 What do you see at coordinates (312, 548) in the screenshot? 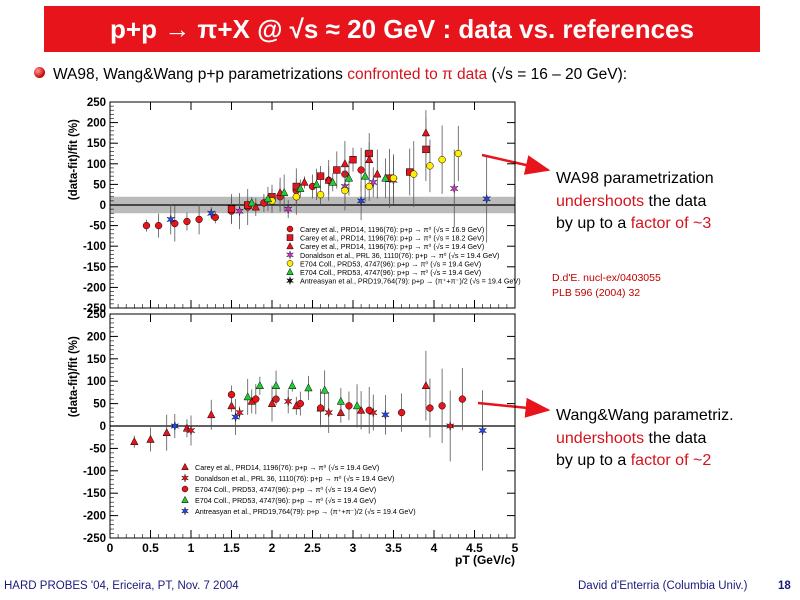
I see `x-tick-label: 2.5` at bounding box center [312, 548].